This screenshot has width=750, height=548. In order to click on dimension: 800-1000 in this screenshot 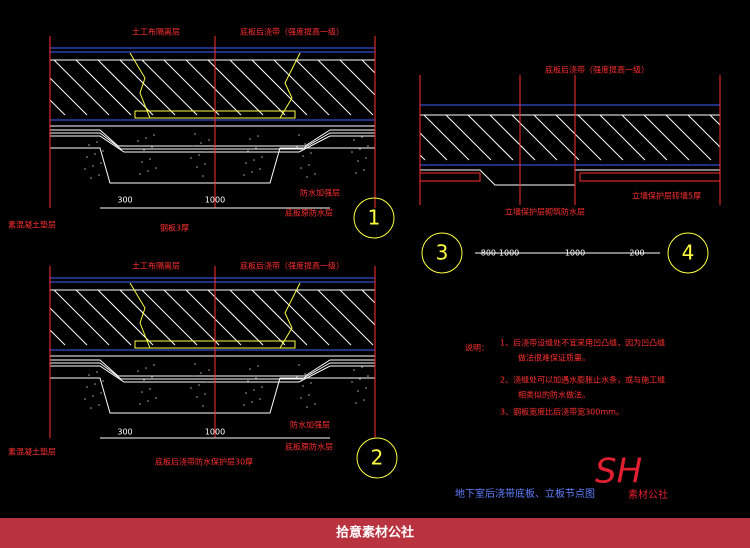, I will do `click(500, 253)`.